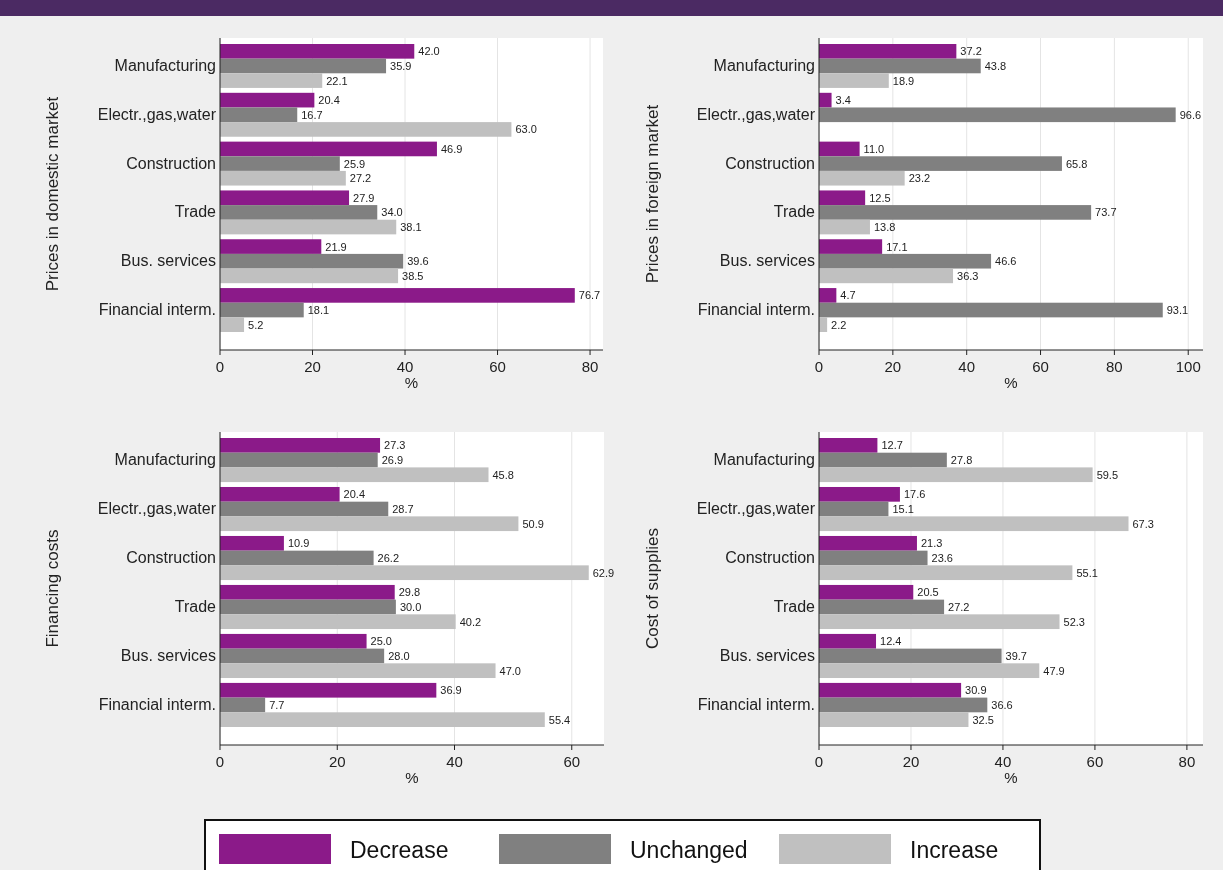  What do you see at coordinates (1106, 212) in the screenshot?
I see `data-label: 73.7` at bounding box center [1106, 212].